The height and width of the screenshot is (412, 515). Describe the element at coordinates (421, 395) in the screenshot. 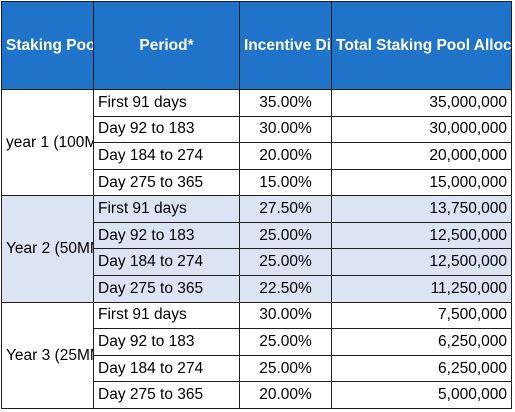

I see `allocation-cell: 5,000,000` at that location.